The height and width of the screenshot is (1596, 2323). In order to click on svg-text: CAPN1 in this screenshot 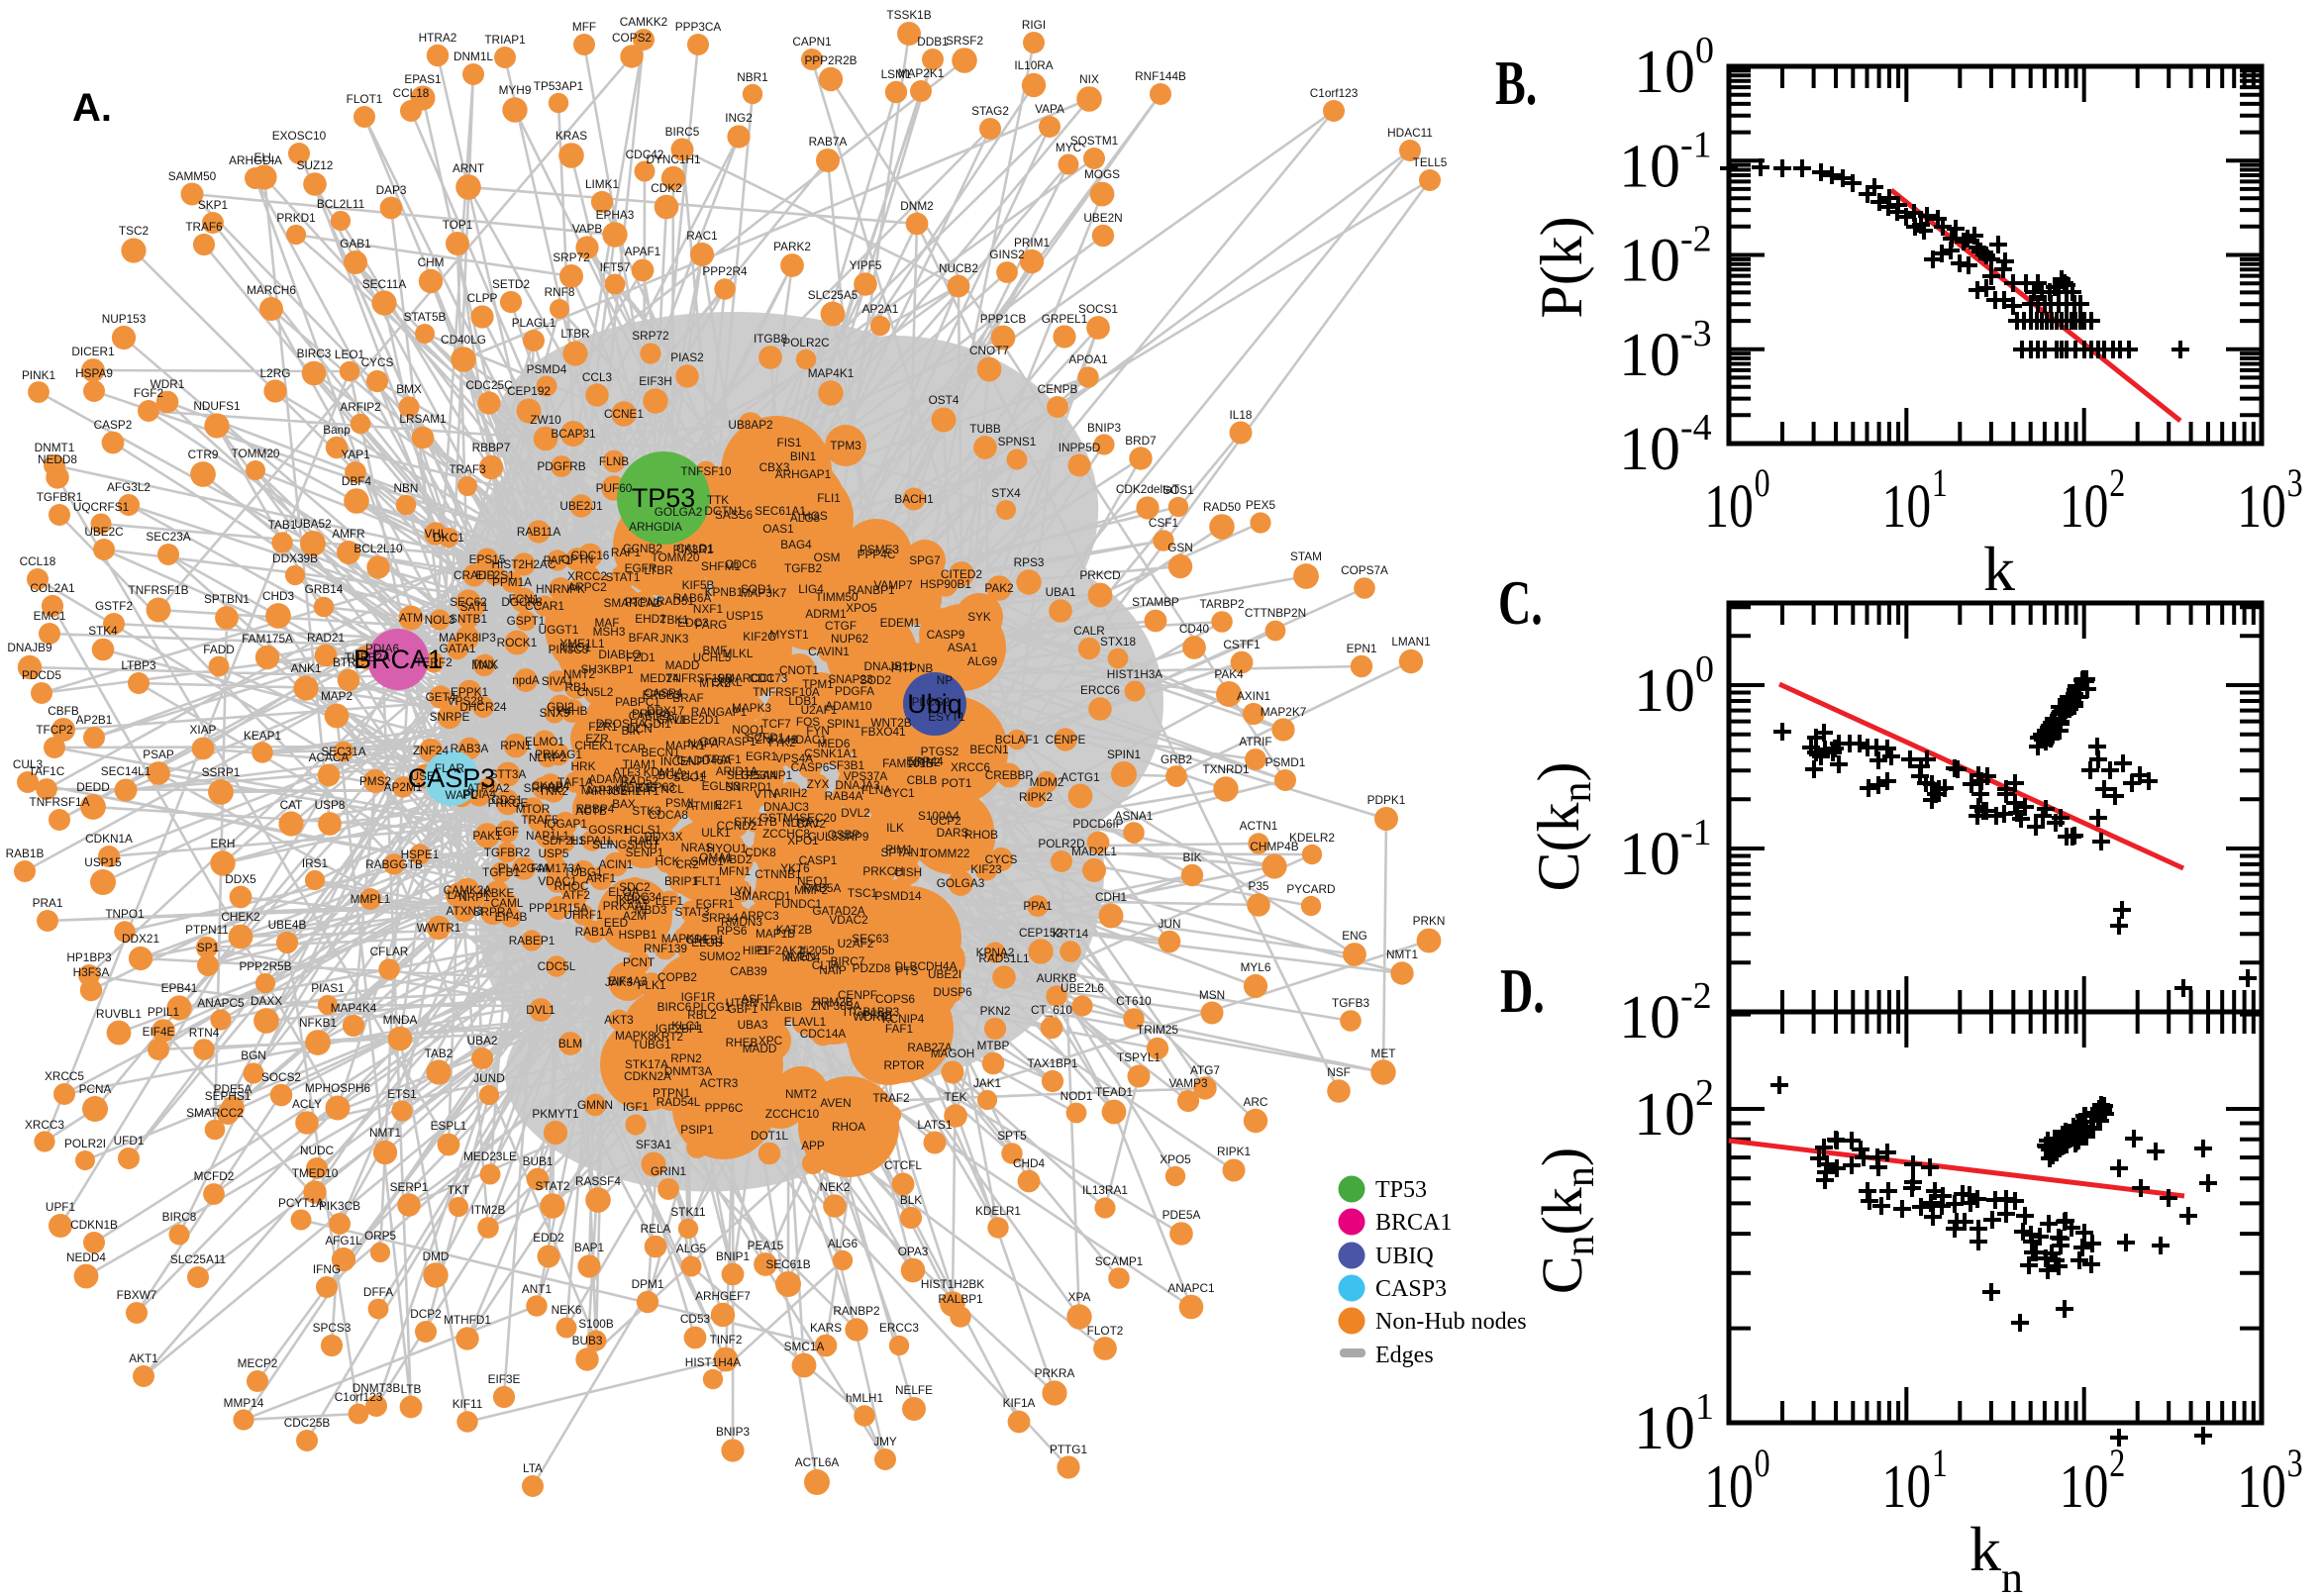, I will do `click(811, 42)`.